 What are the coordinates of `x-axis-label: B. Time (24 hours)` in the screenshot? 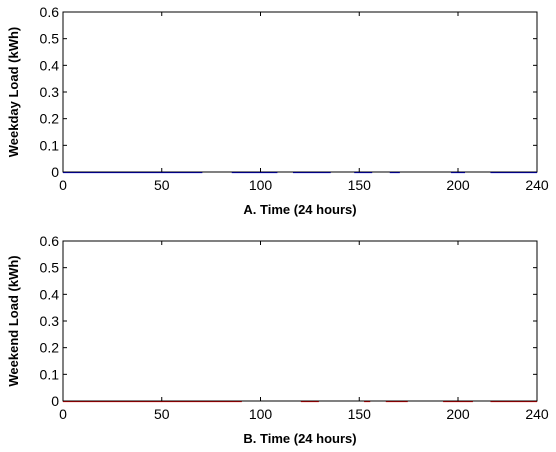 It's located at (299, 438).